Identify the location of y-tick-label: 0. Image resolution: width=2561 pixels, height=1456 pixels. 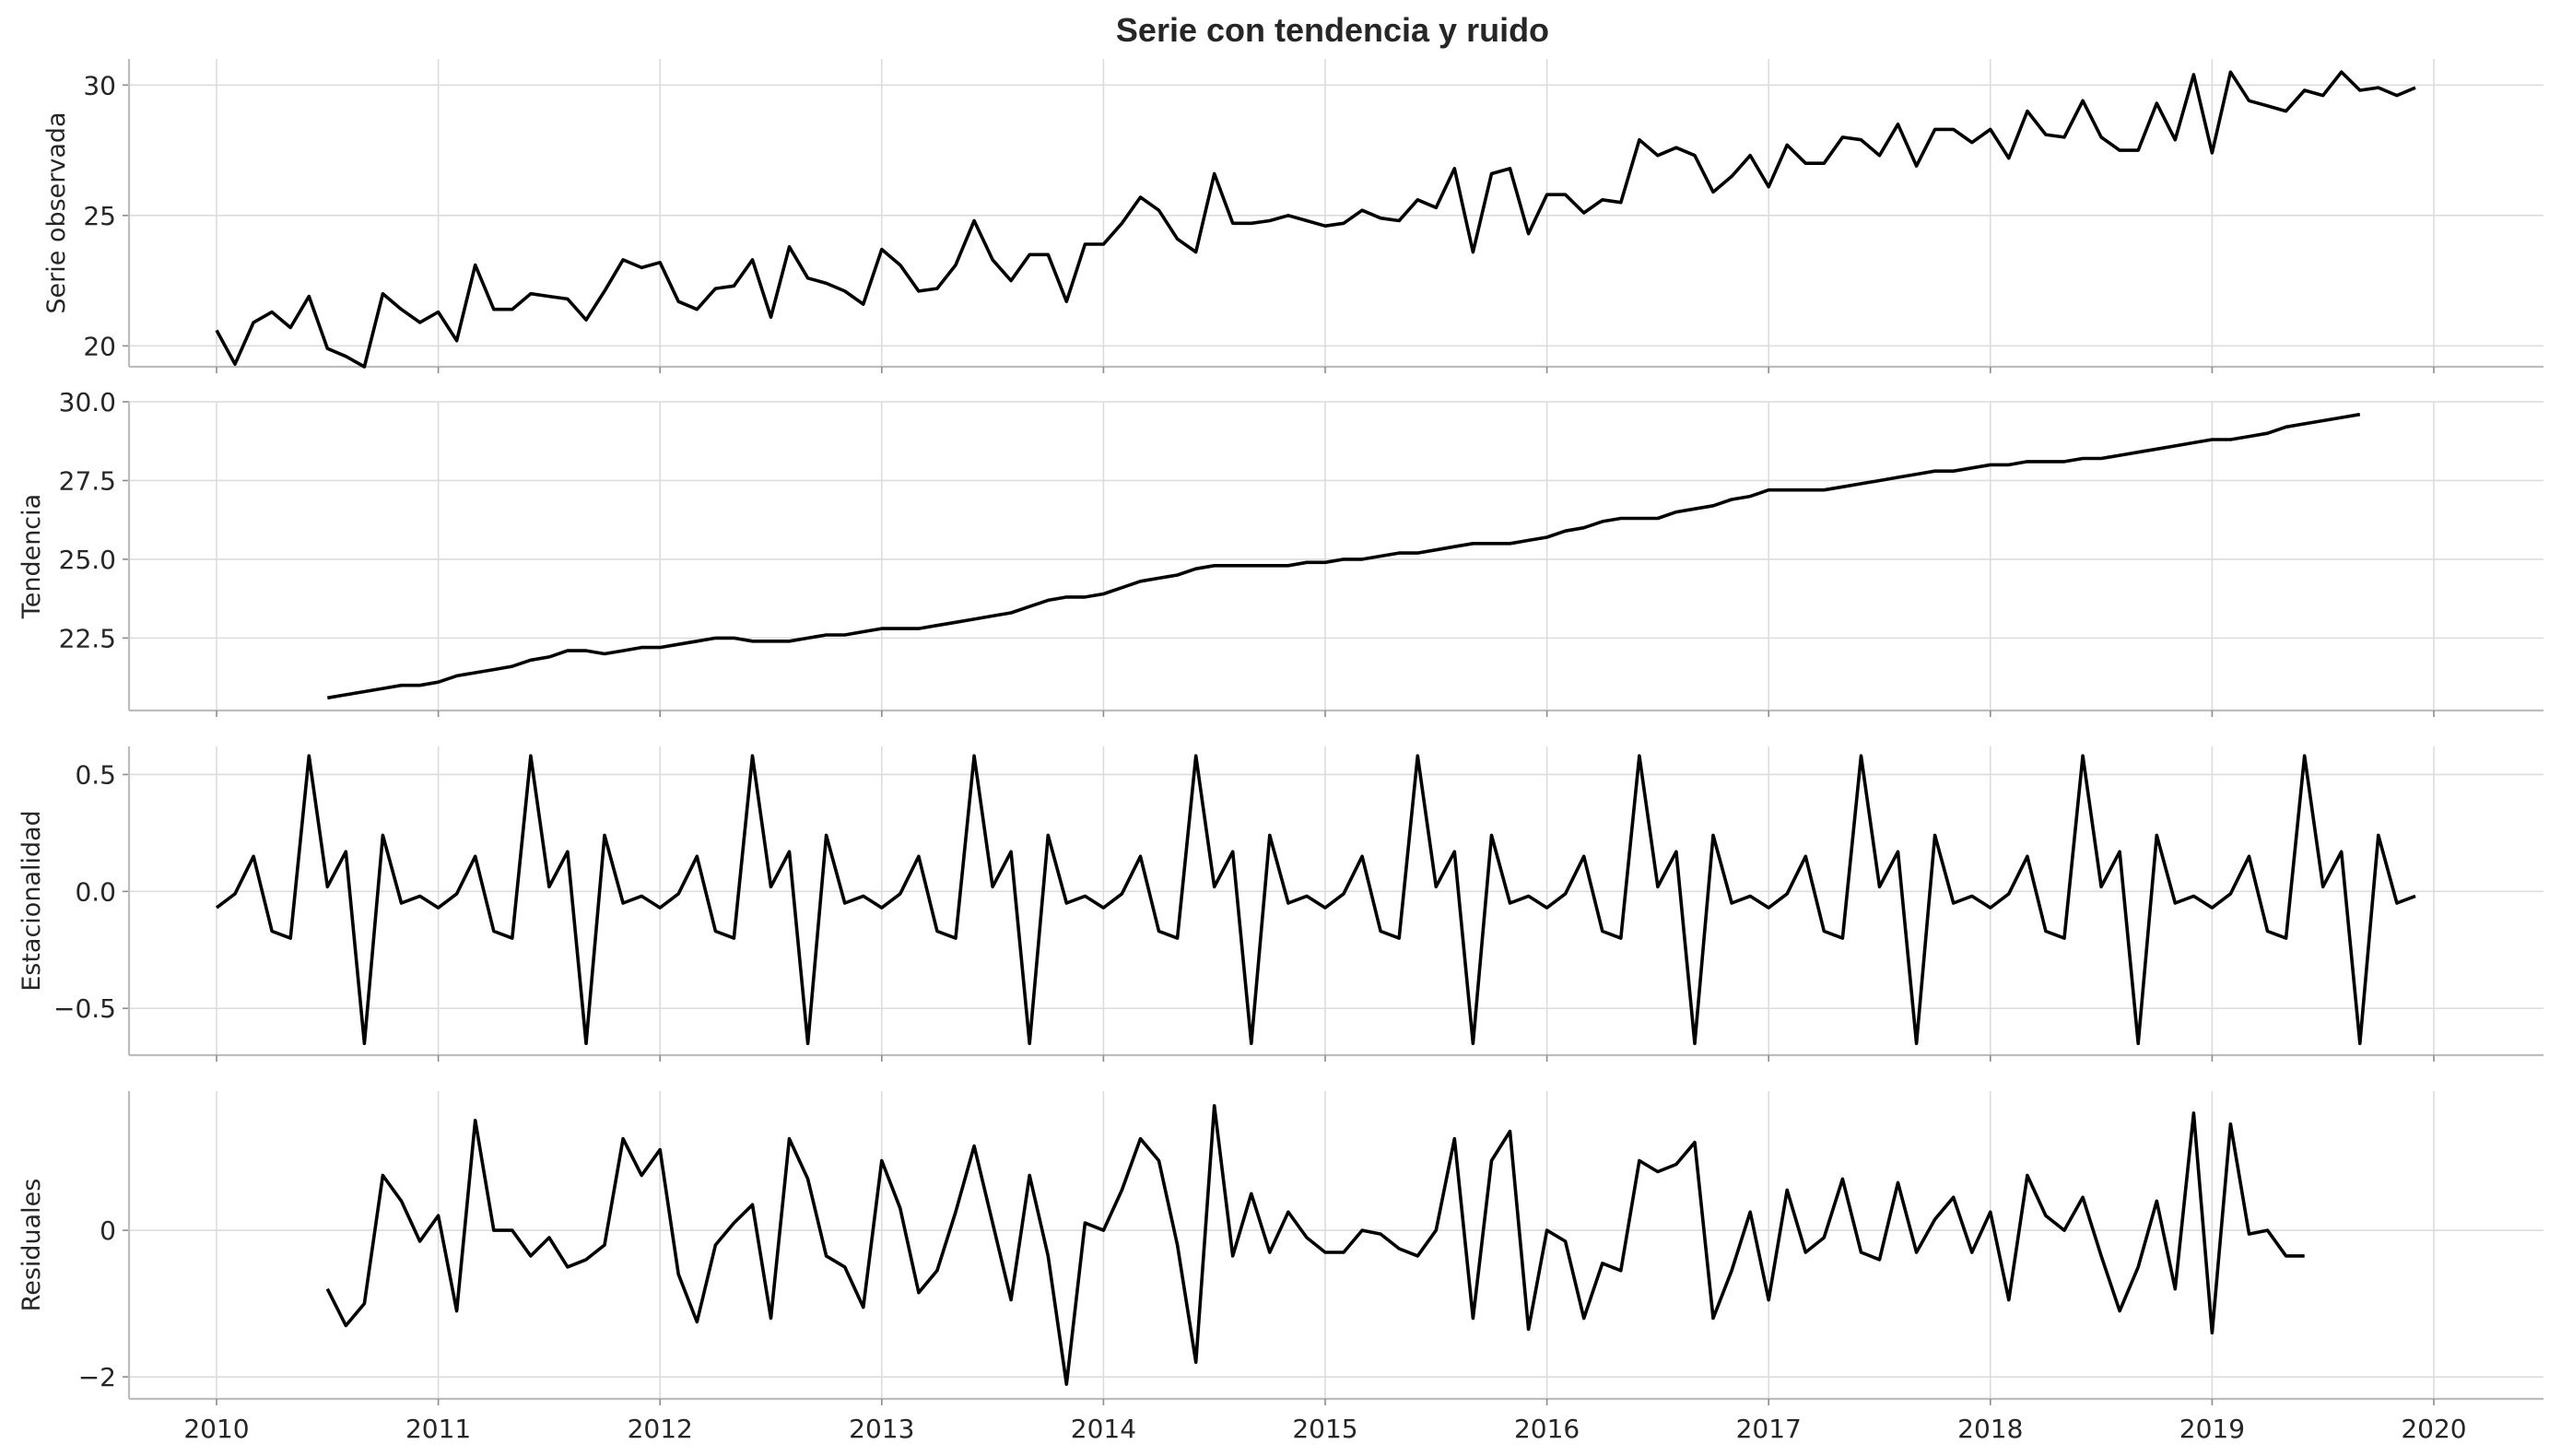
(108, 1230).